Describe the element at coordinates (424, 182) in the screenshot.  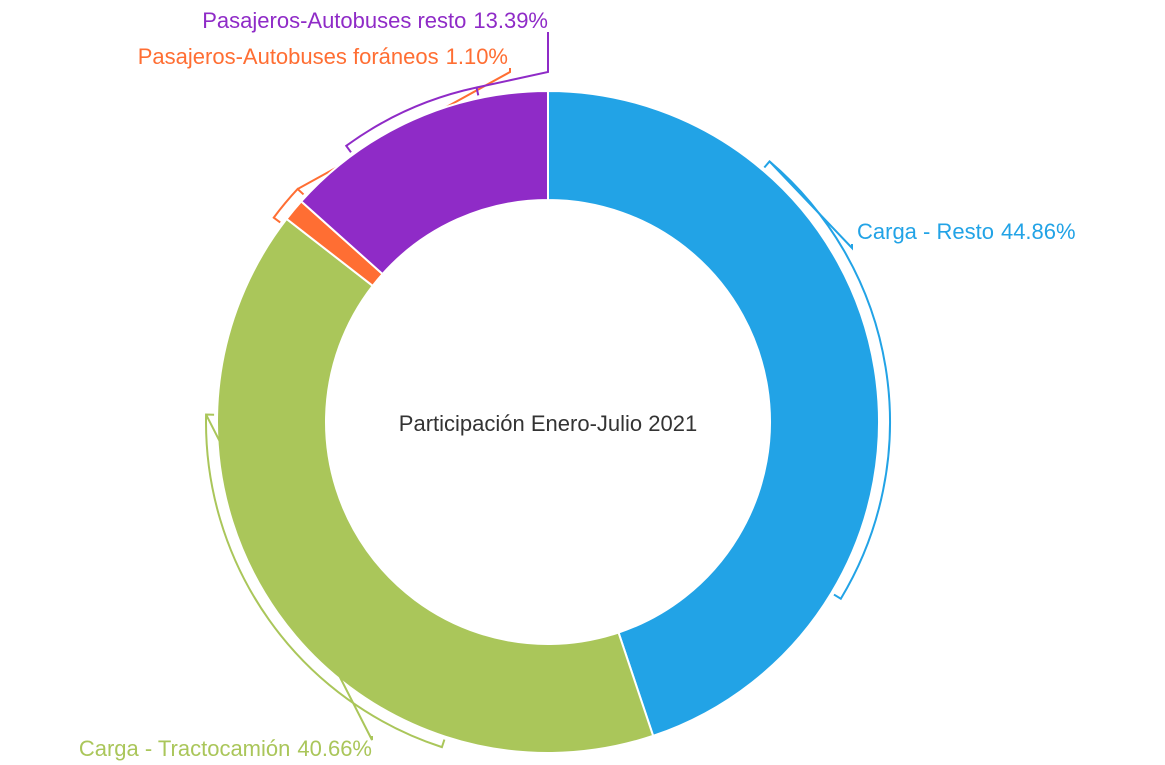
I see `donut-slice` at that location.